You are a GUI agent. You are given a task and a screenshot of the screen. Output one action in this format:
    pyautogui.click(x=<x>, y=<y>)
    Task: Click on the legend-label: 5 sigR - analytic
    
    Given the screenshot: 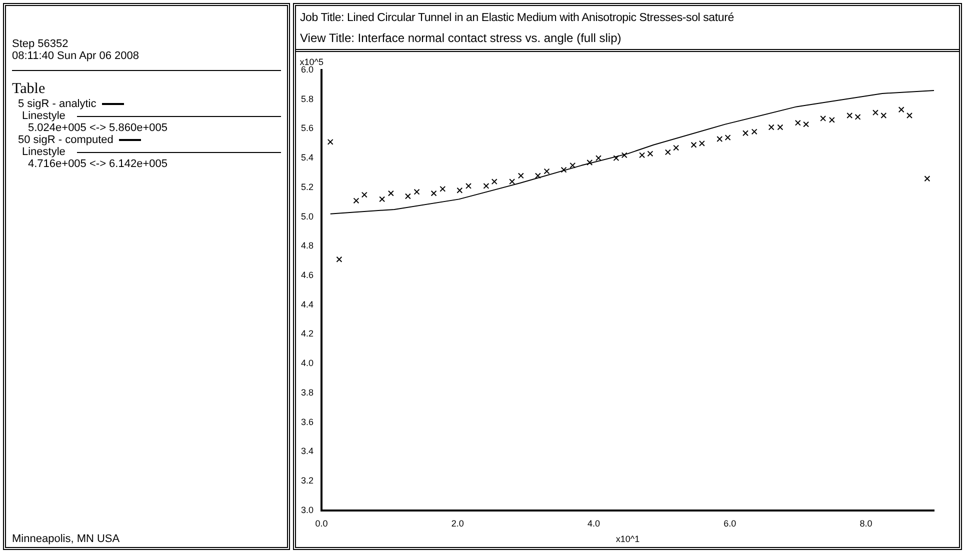 What is the action you would take?
    pyautogui.click(x=57, y=104)
    